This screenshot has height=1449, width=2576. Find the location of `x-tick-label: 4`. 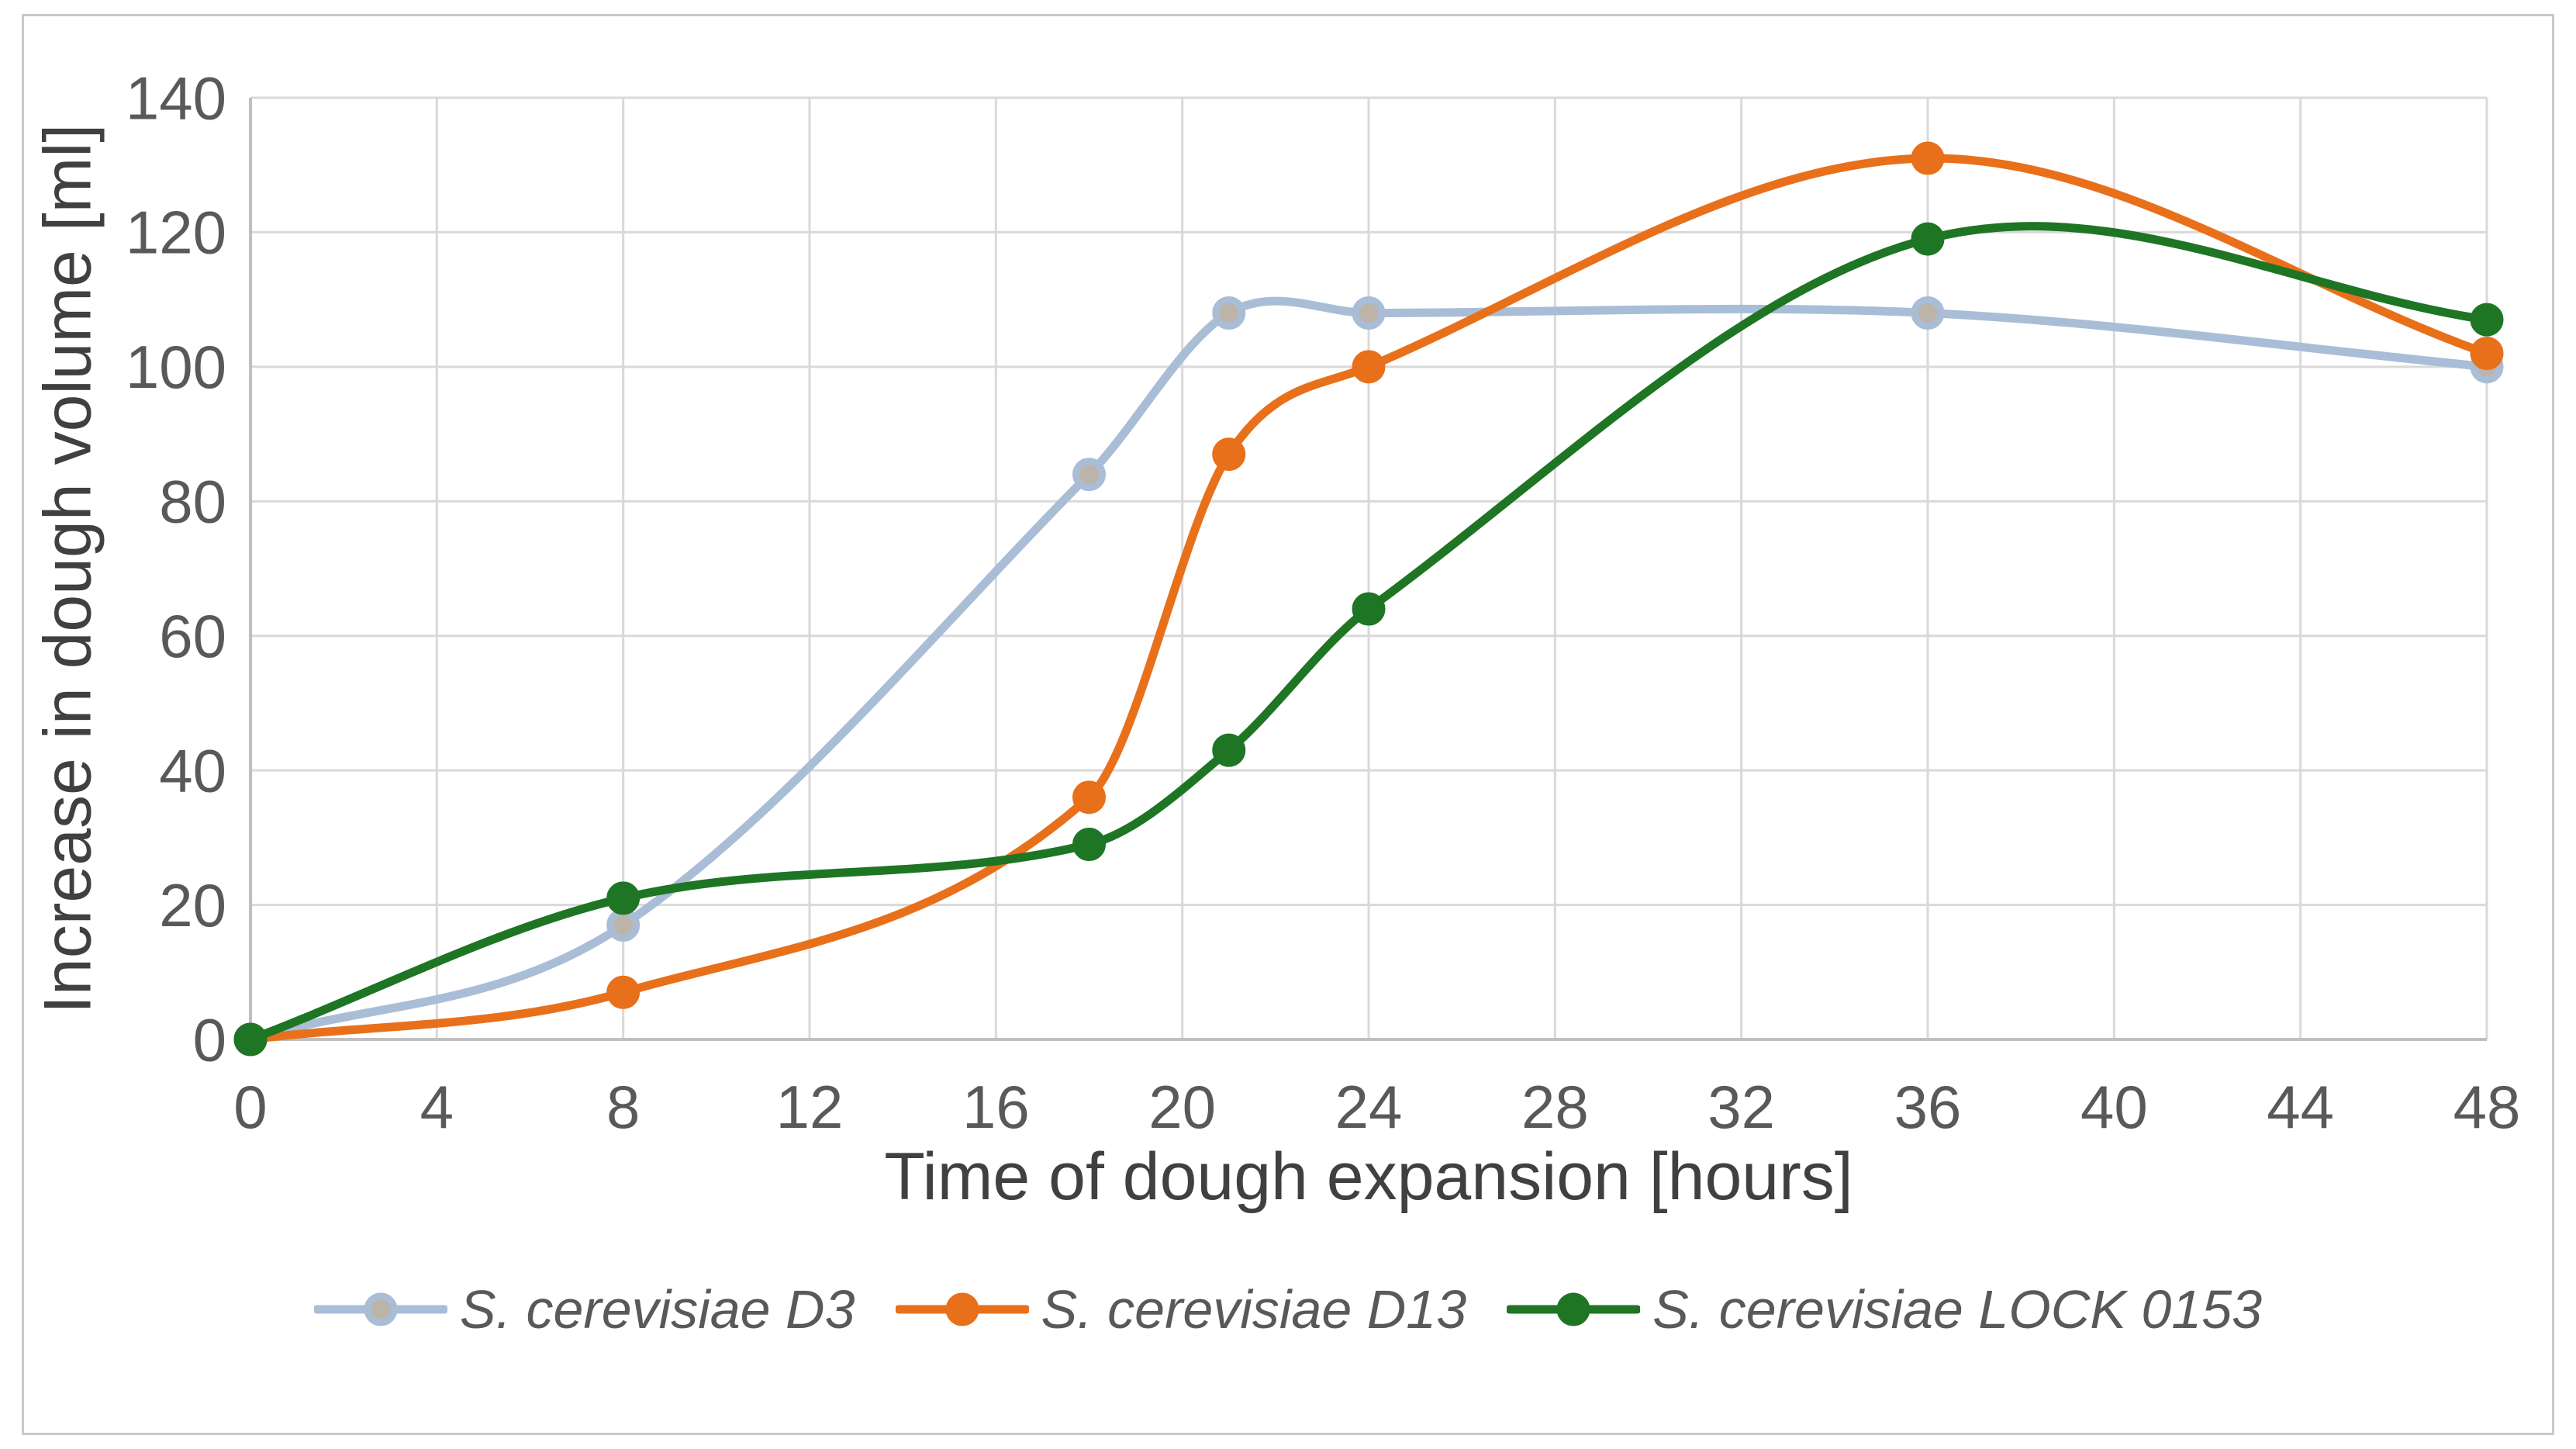

x-tick-label: 4 is located at coordinates (437, 1107).